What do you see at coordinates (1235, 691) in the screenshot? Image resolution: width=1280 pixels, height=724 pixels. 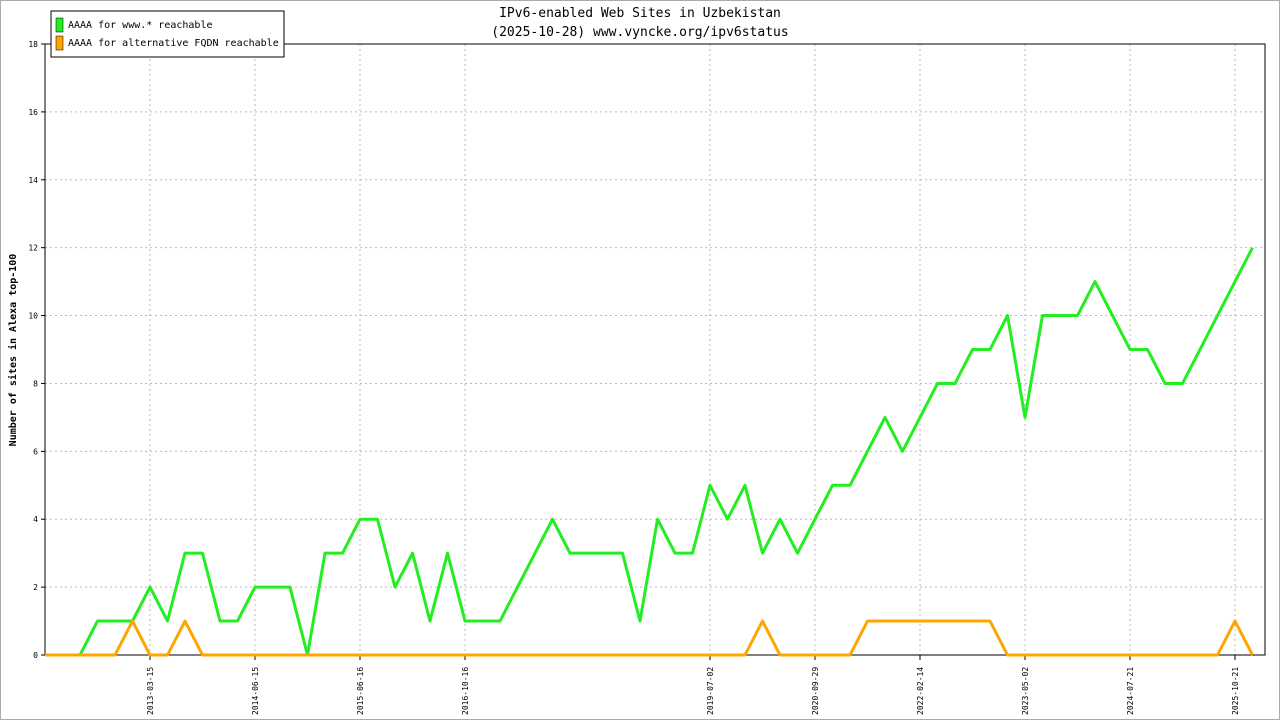 I see `x-tick-label: 2025-10-21` at bounding box center [1235, 691].